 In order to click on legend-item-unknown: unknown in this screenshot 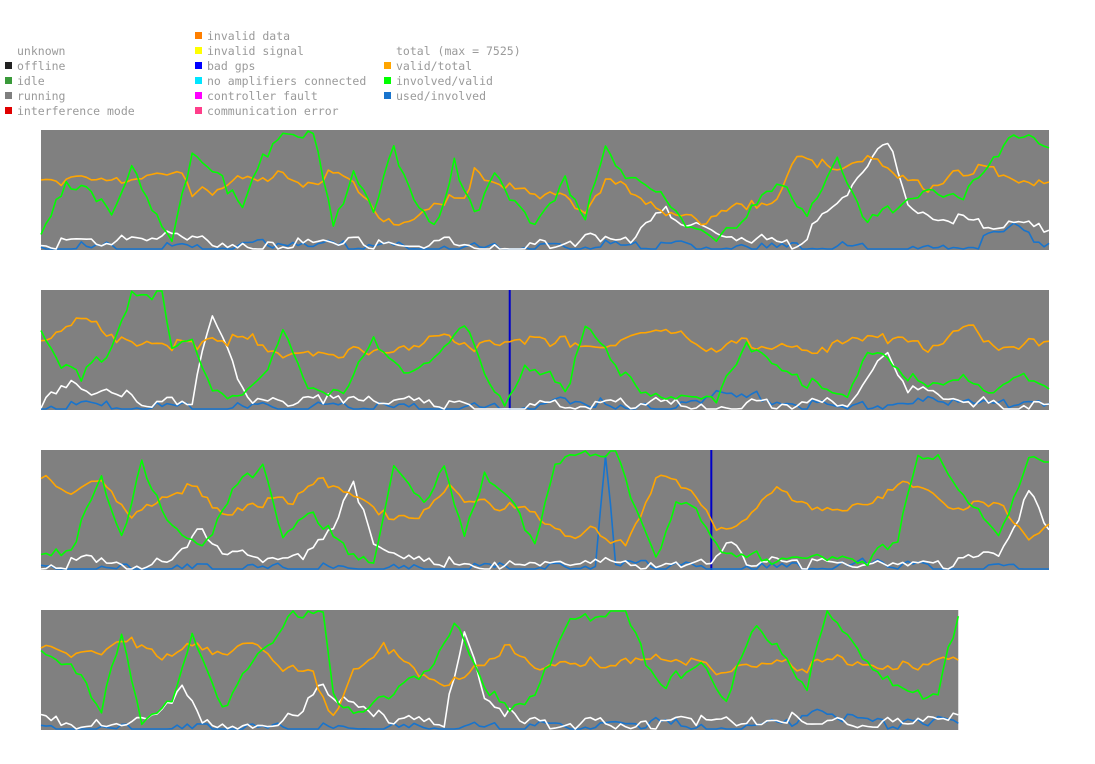, I will do `click(35, 51)`.